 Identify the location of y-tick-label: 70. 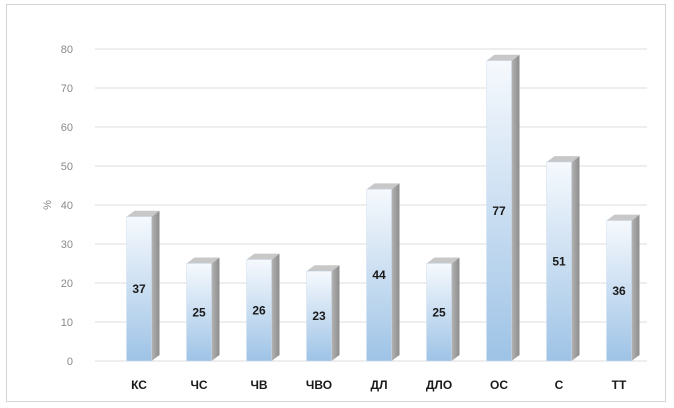
(67, 89).